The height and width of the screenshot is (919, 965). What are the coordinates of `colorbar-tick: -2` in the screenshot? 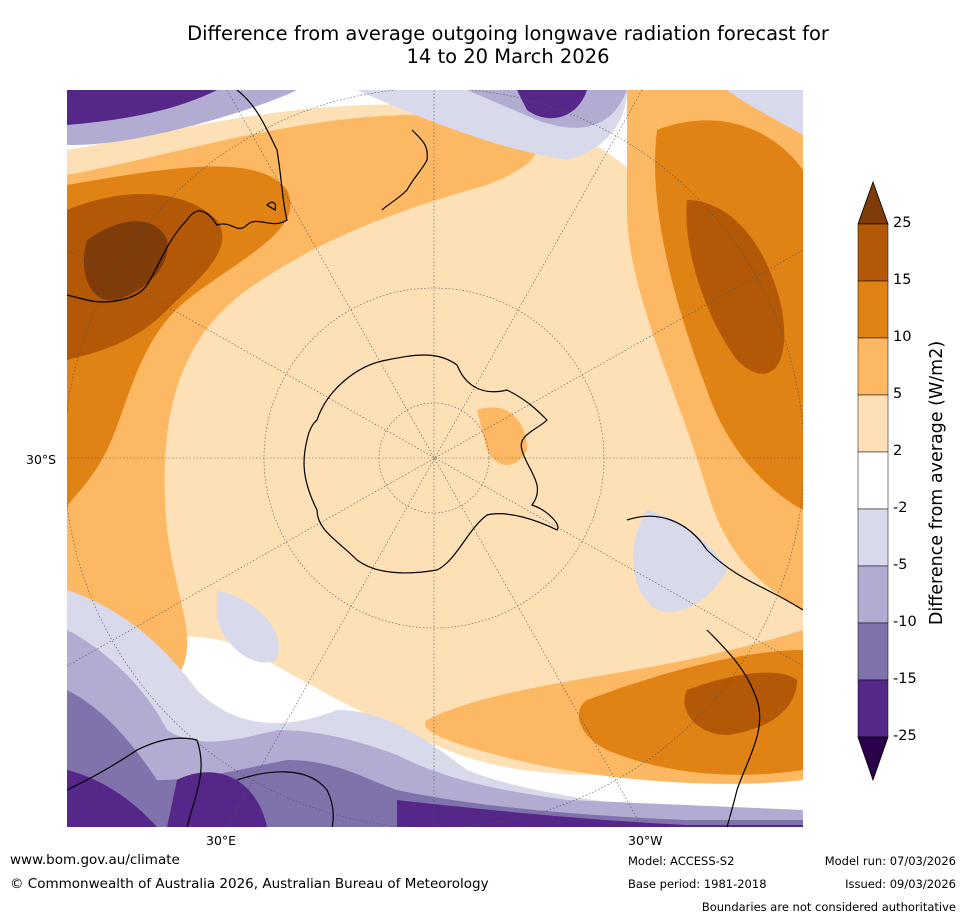 It's located at (900, 508).